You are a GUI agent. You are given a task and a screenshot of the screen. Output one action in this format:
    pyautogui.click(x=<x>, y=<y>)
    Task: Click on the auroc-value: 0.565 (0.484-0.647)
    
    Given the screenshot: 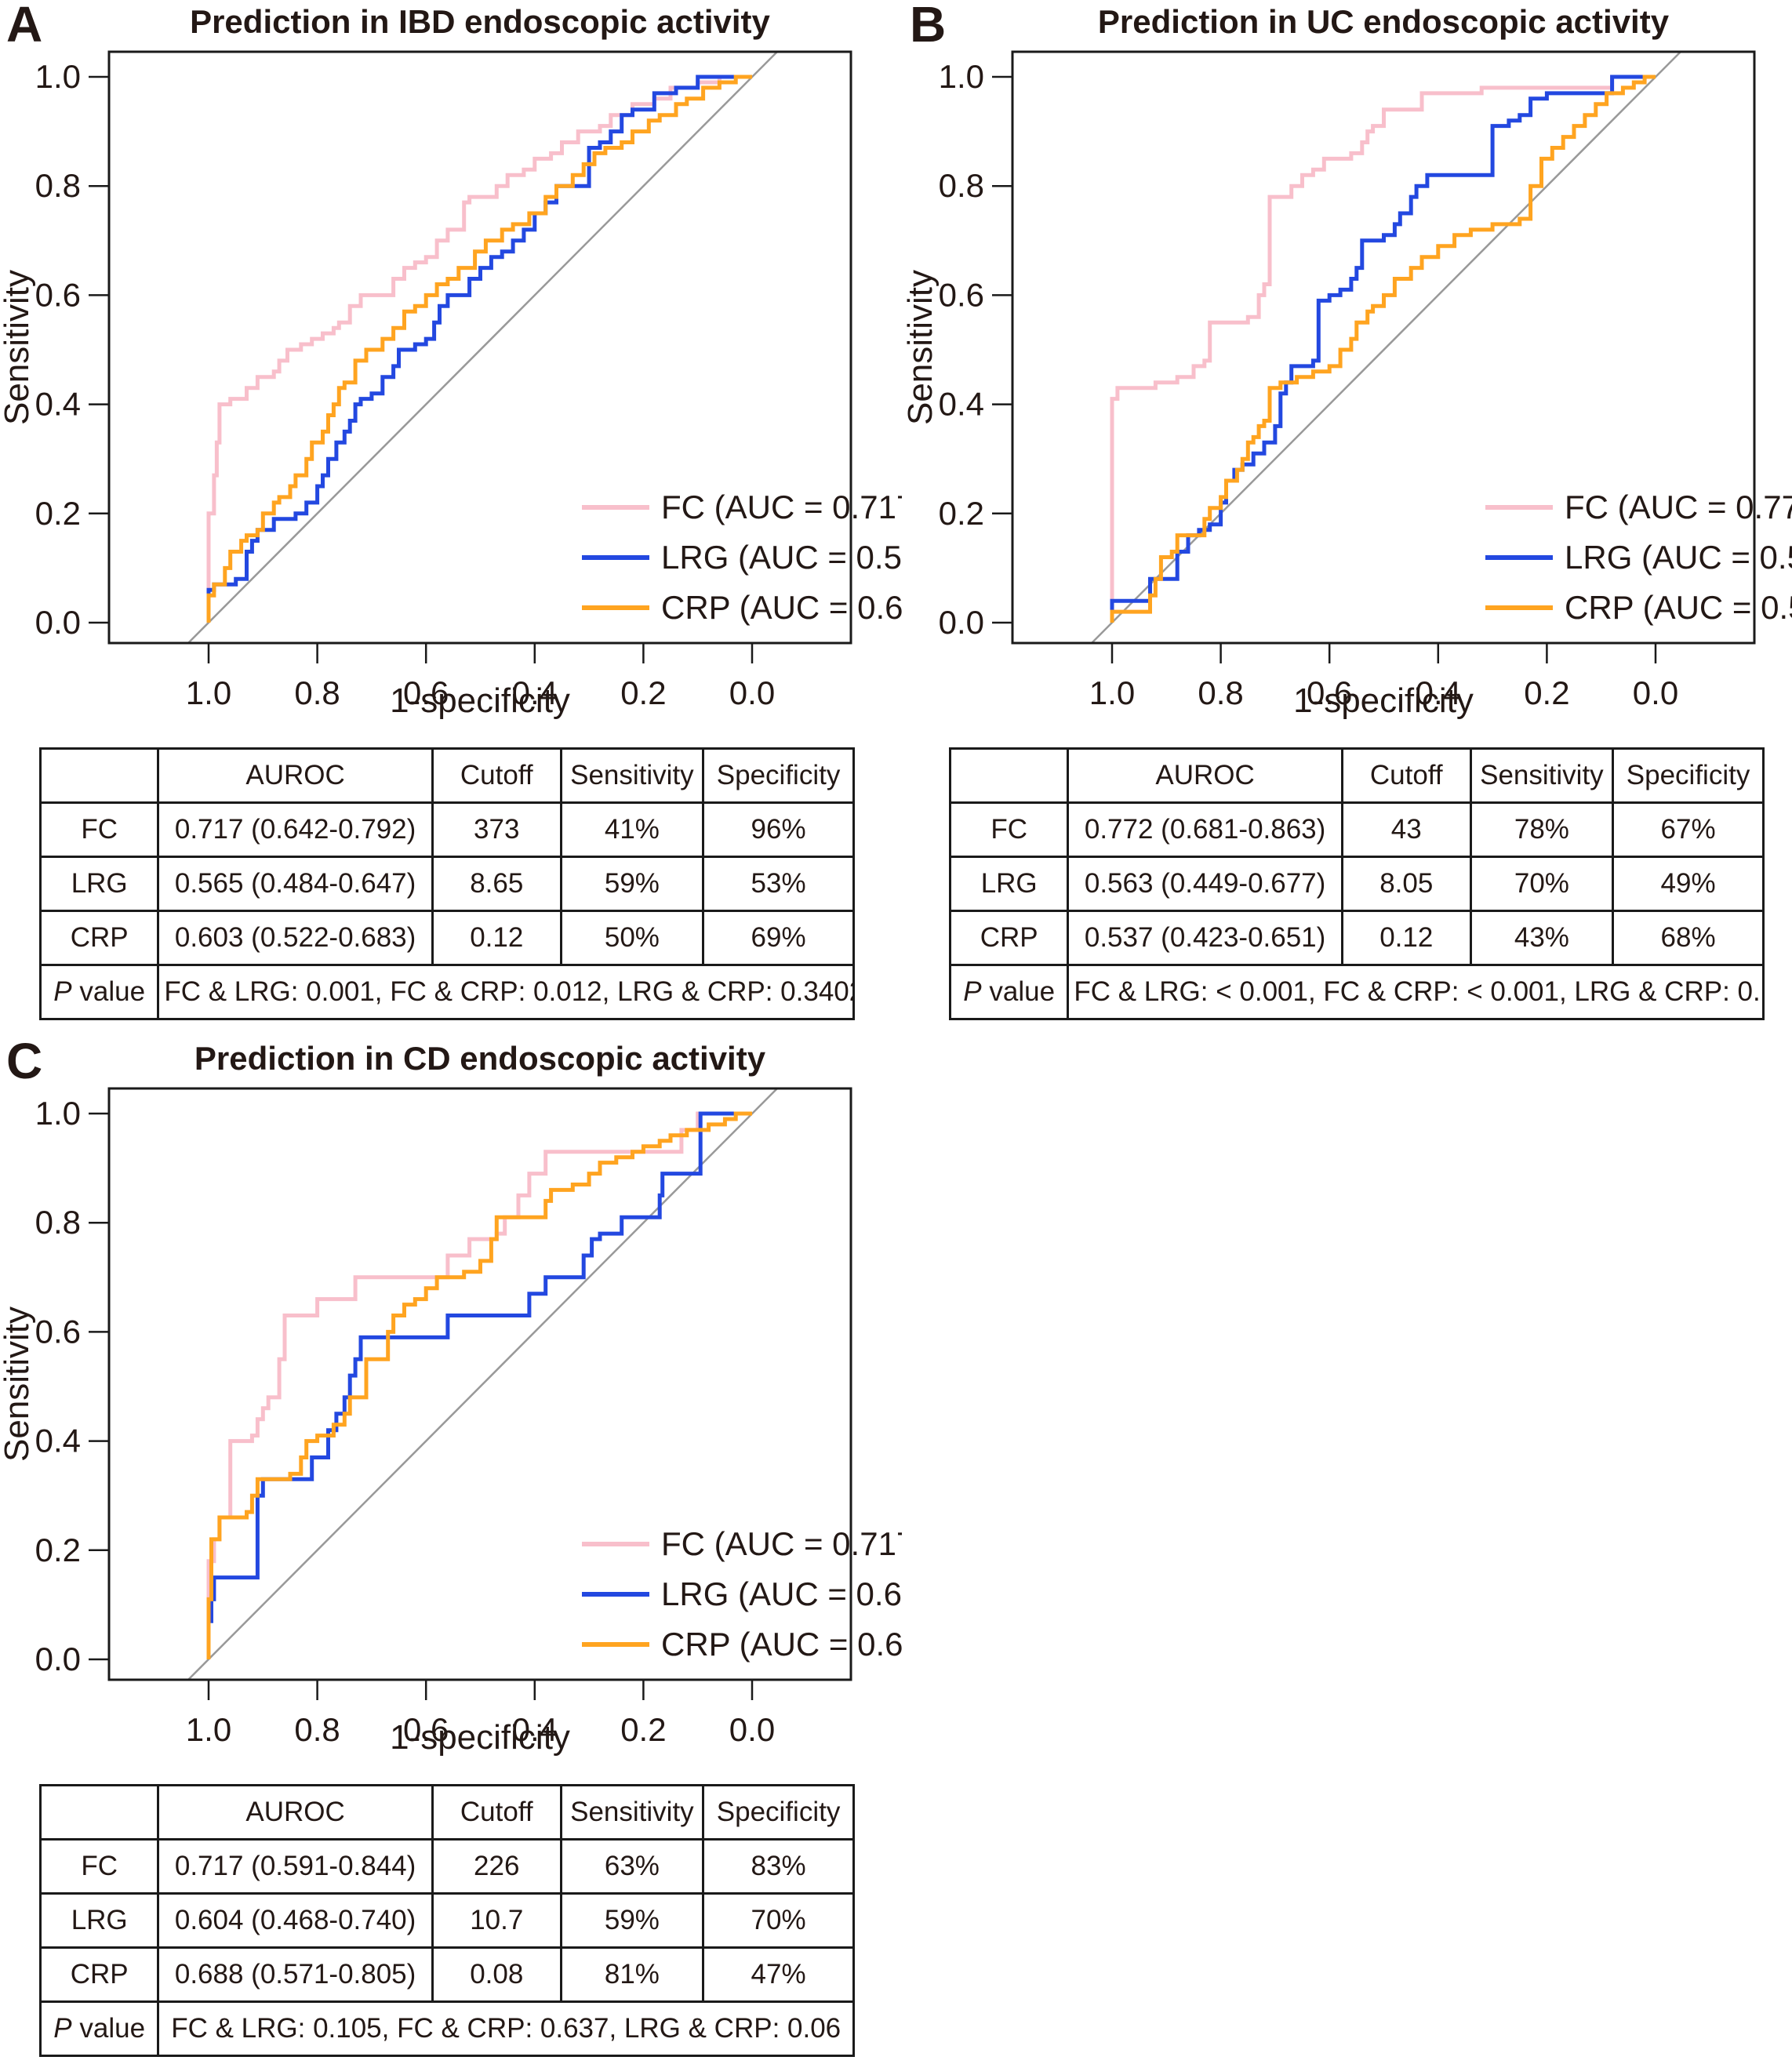 What is the action you would take?
    pyautogui.click(x=295, y=884)
    